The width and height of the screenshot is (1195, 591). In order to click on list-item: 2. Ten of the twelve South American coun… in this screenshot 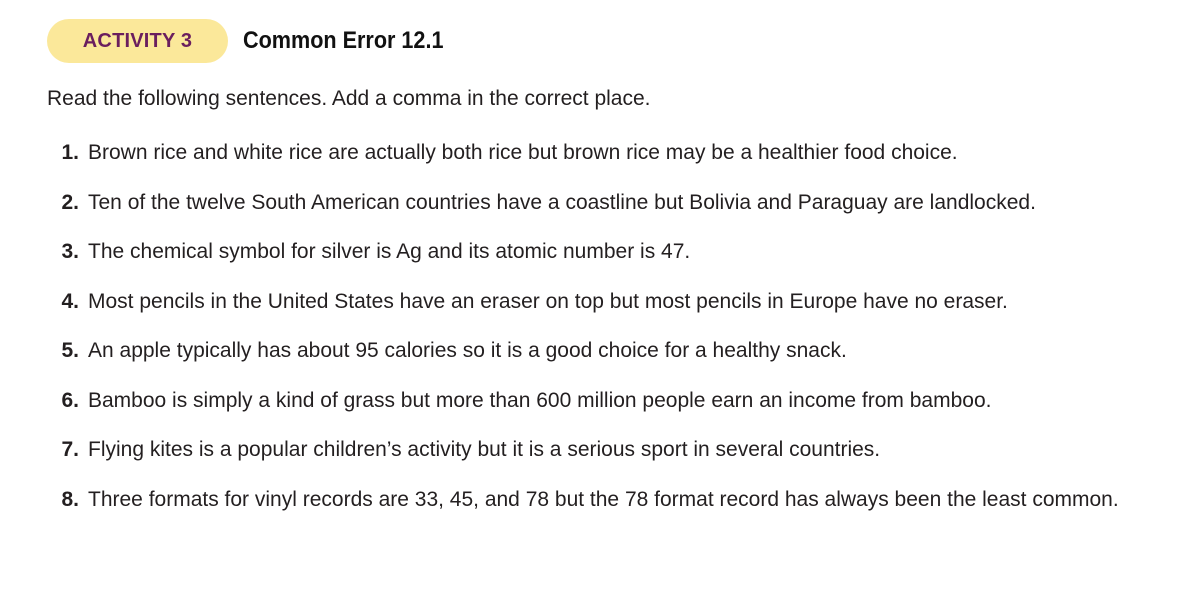, I will do `click(597, 202)`.